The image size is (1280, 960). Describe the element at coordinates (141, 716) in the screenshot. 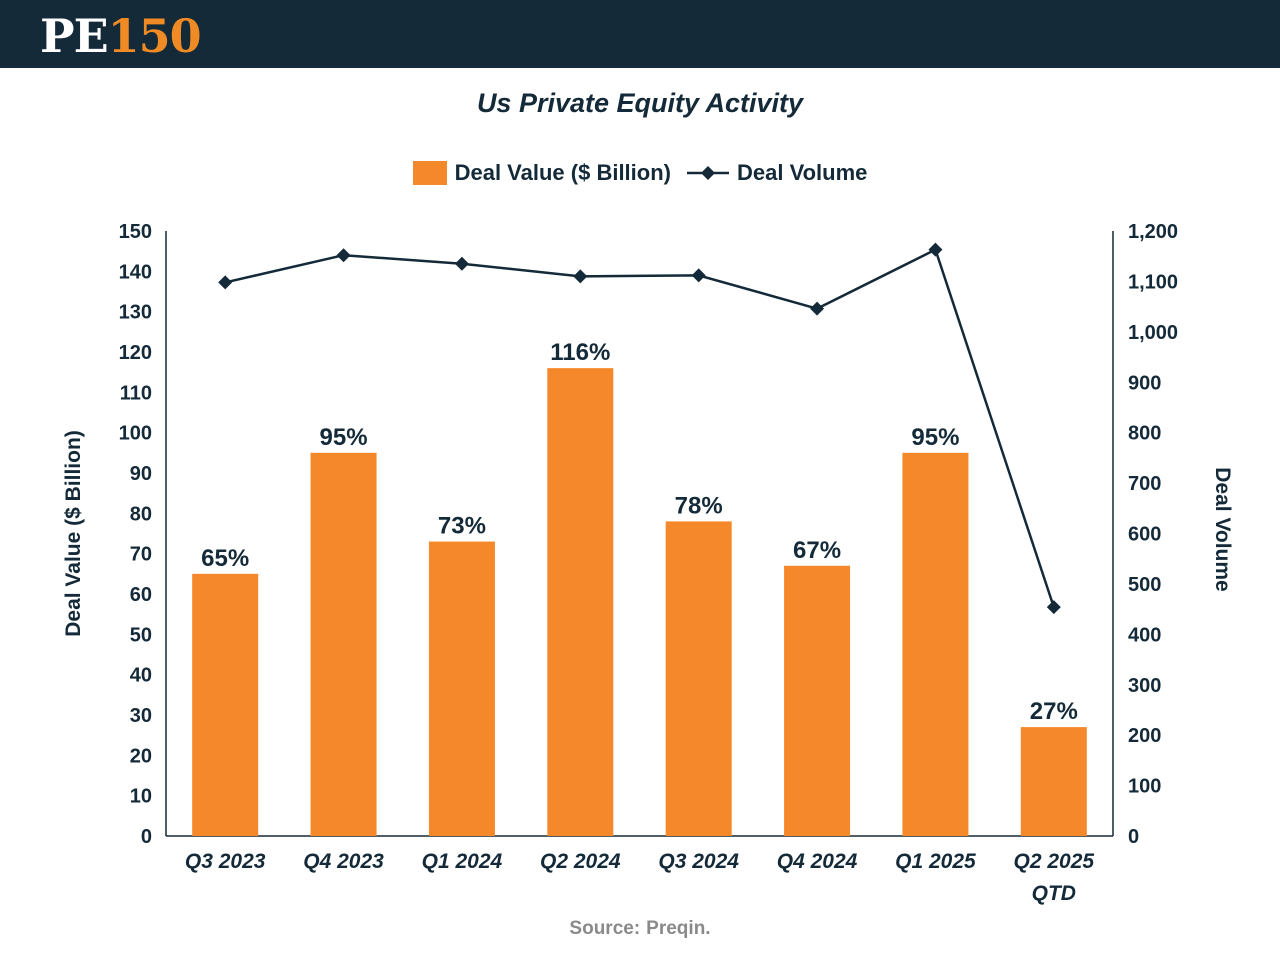

I see `y-tick-label-left: 30` at that location.